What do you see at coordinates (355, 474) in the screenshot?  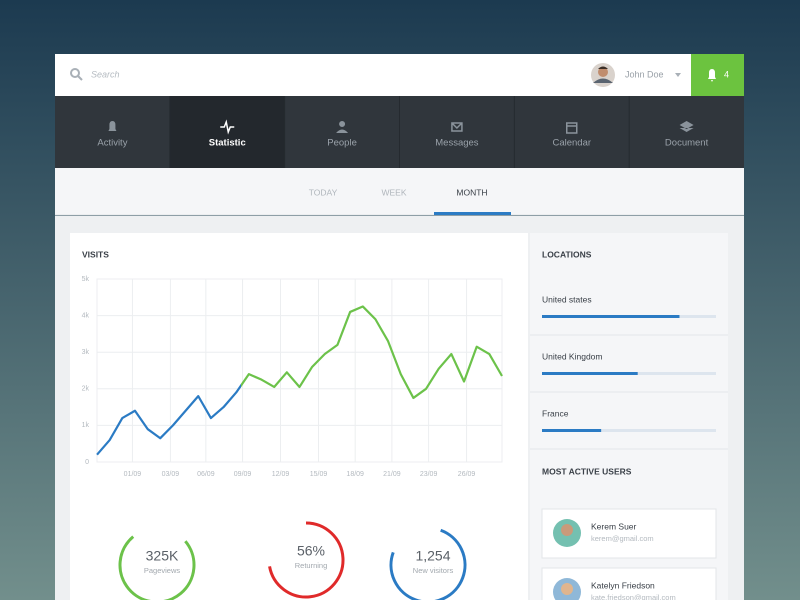 I see `x-tick-label: 18/09` at bounding box center [355, 474].